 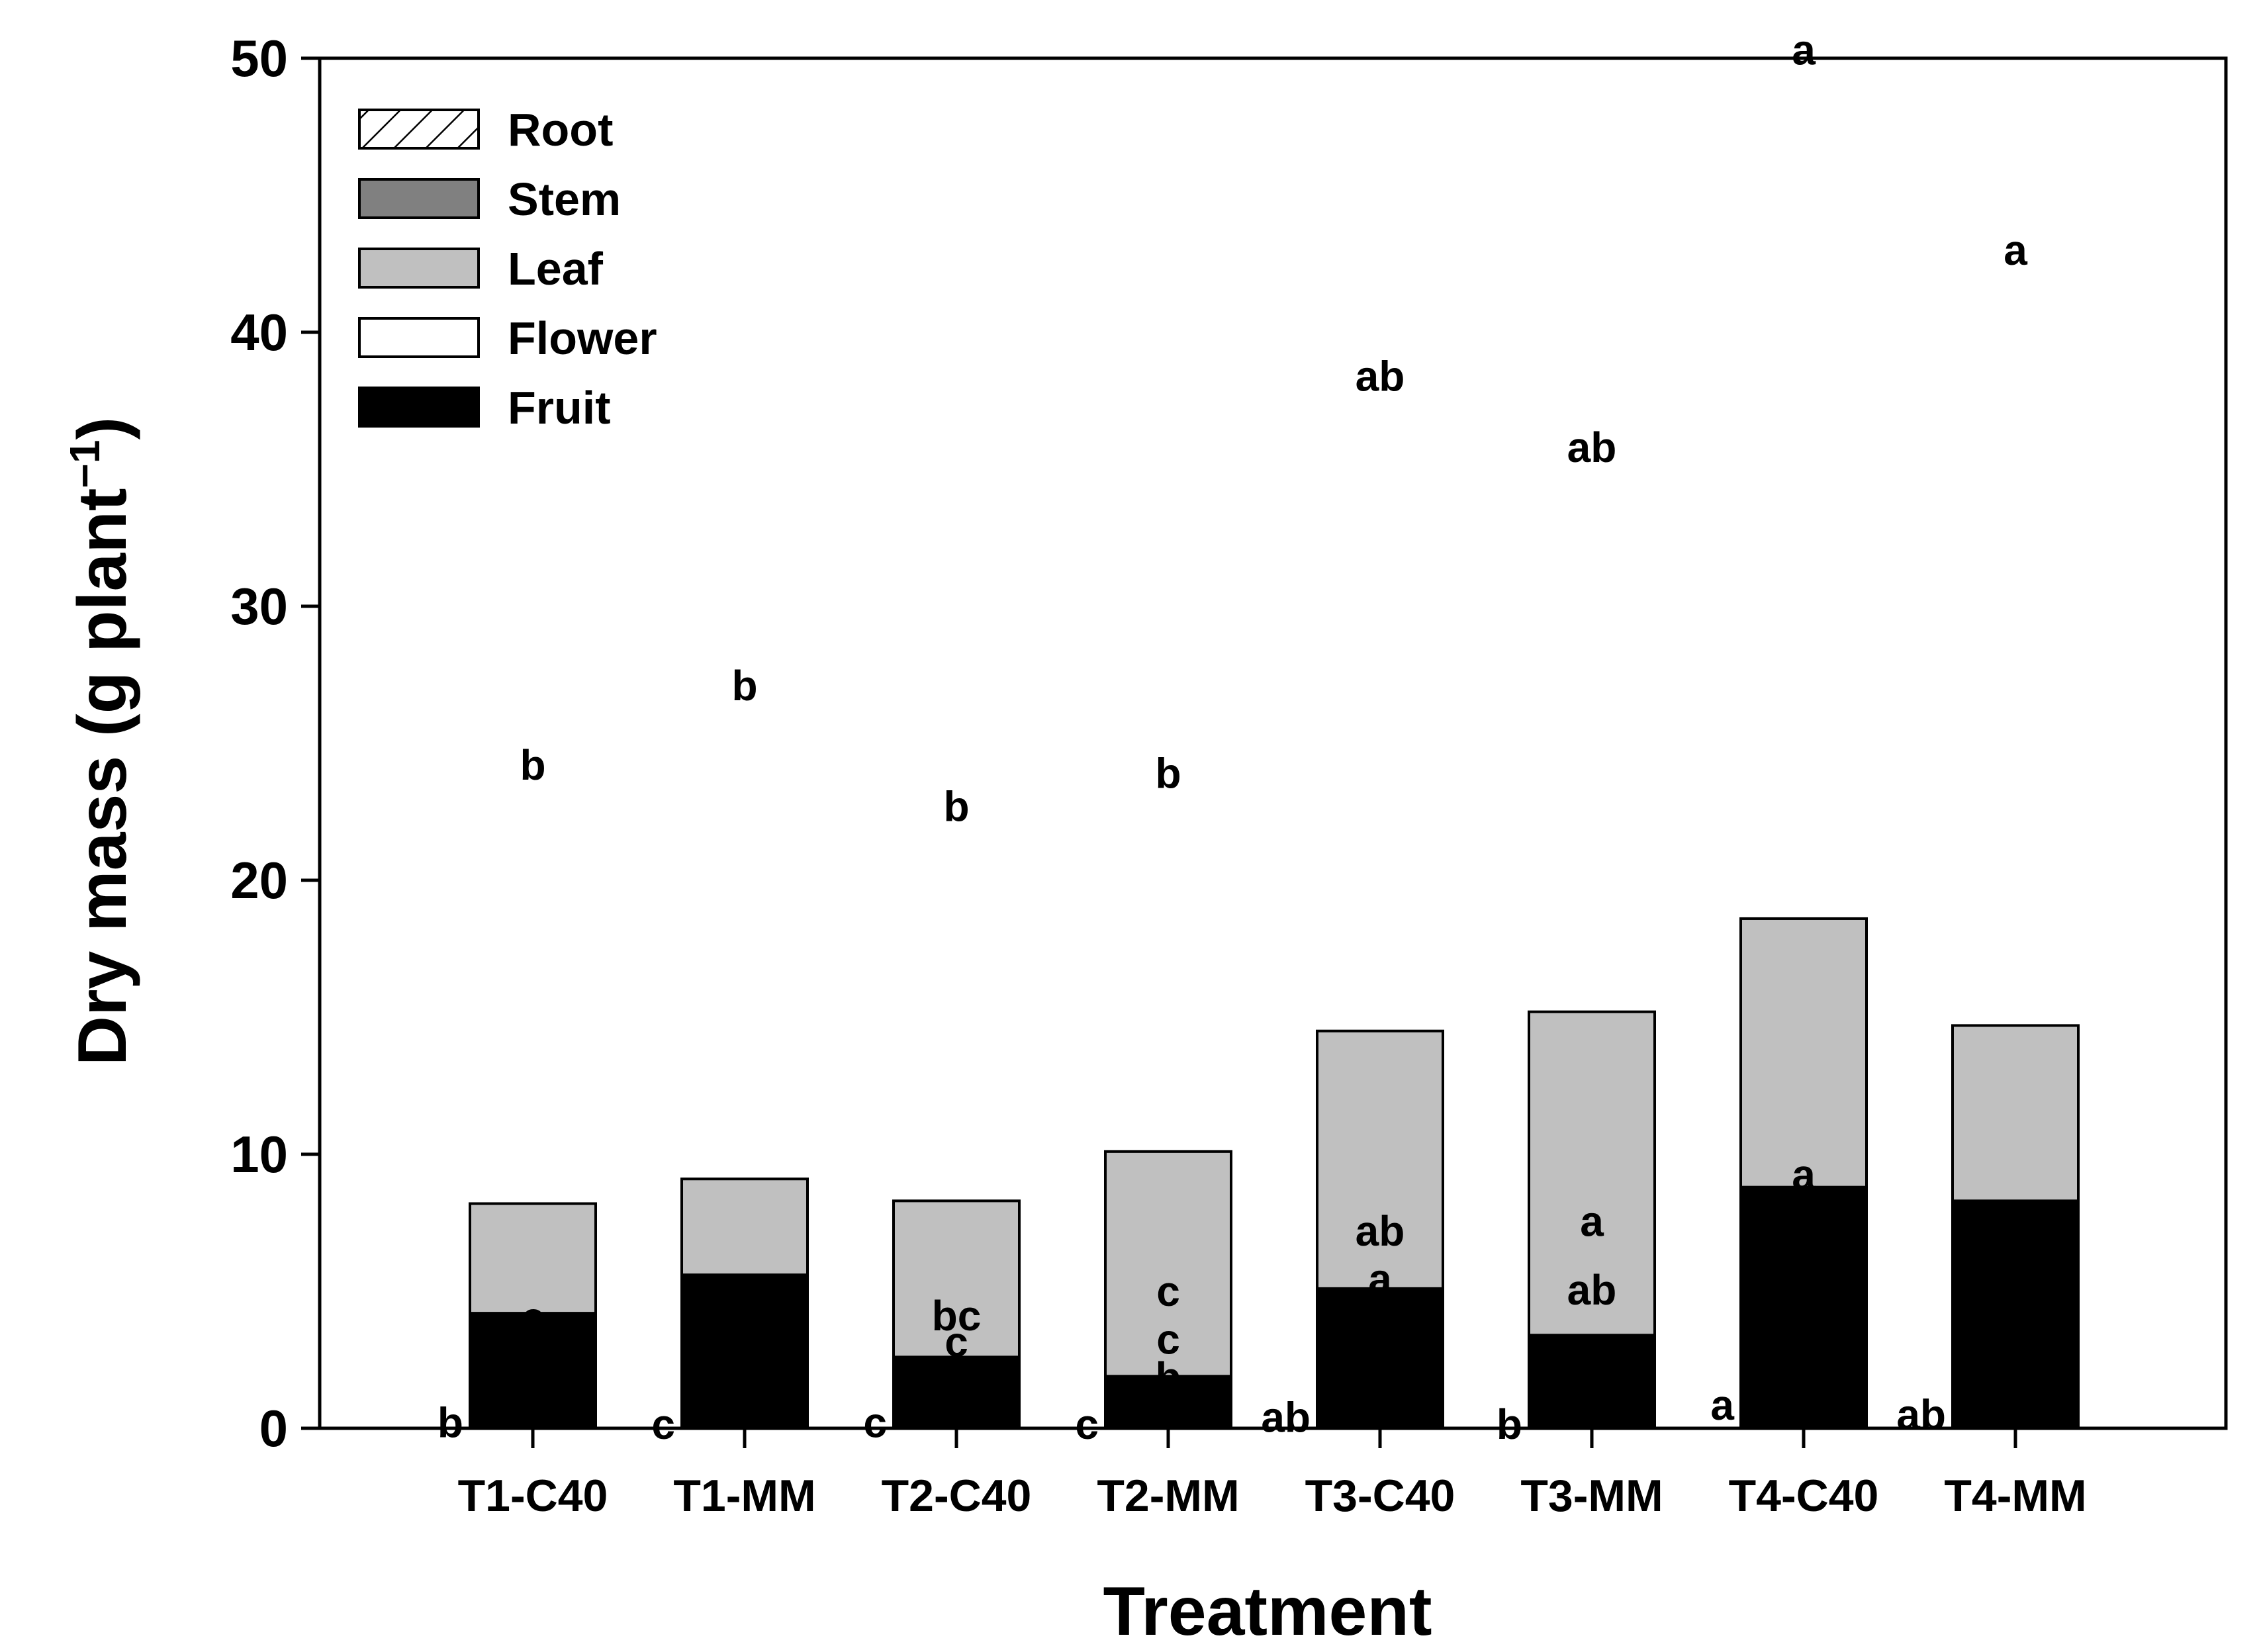 I want to click on legend-label-stem: Stem, so click(x=564, y=199).